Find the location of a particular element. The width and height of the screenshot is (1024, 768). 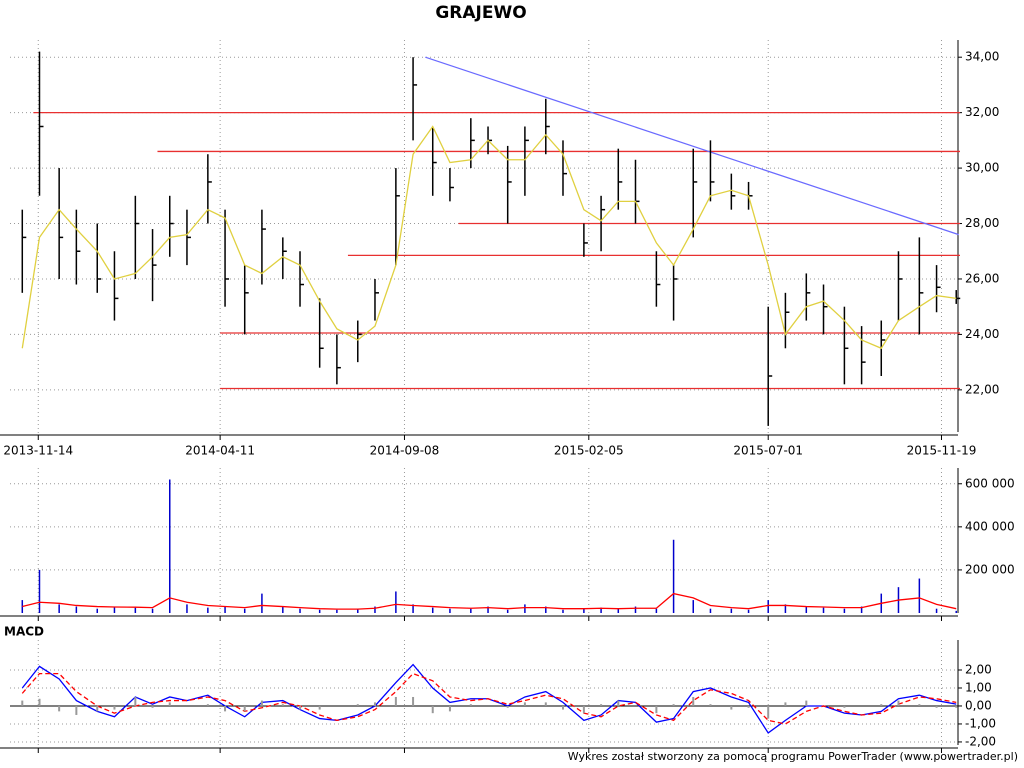

y-tick-label: 26,00 is located at coordinates (982, 278).